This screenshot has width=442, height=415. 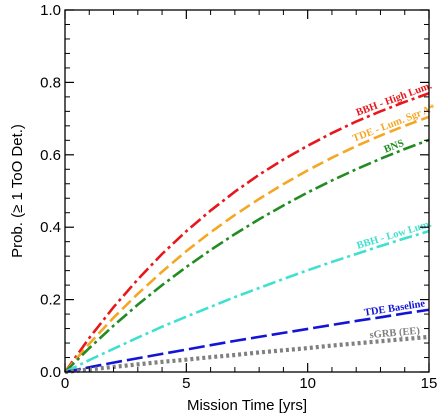 What do you see at coordinates (50, 82) in the screenshot?
I see `y-tick-label: 0.8` at bounding box center [50, 82].